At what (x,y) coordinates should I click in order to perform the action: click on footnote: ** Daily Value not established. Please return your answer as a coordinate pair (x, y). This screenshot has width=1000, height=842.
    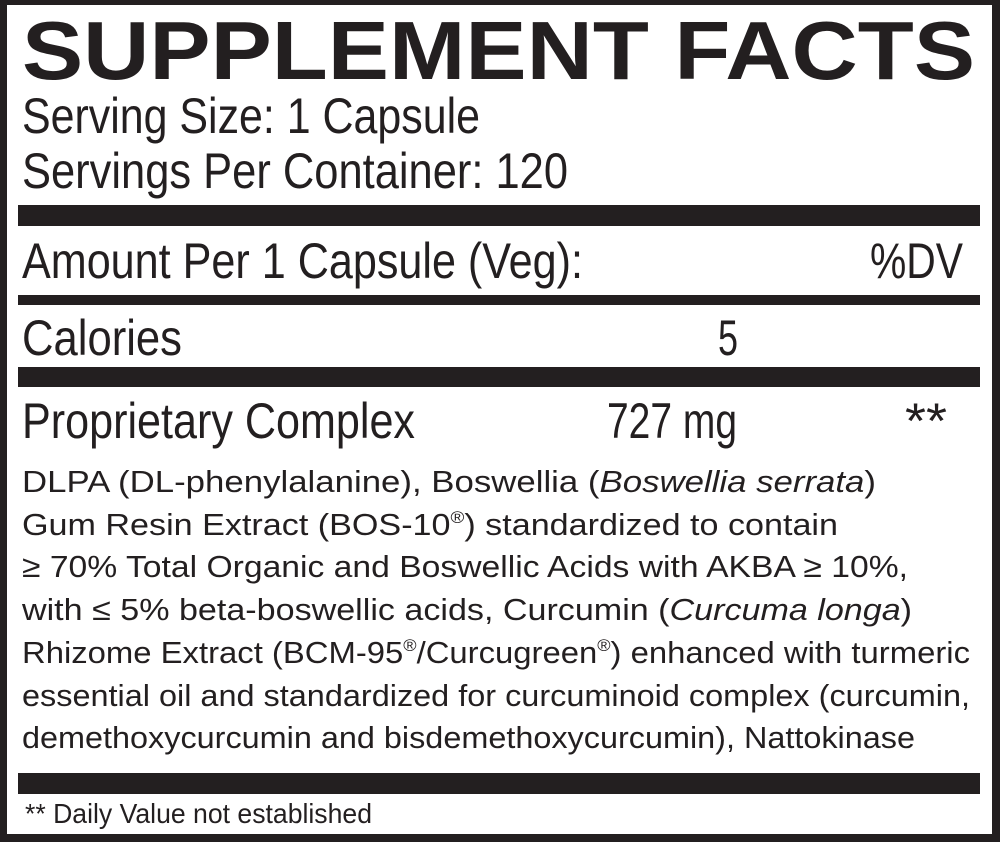
    Looking at the image, I should click on (198, 813).